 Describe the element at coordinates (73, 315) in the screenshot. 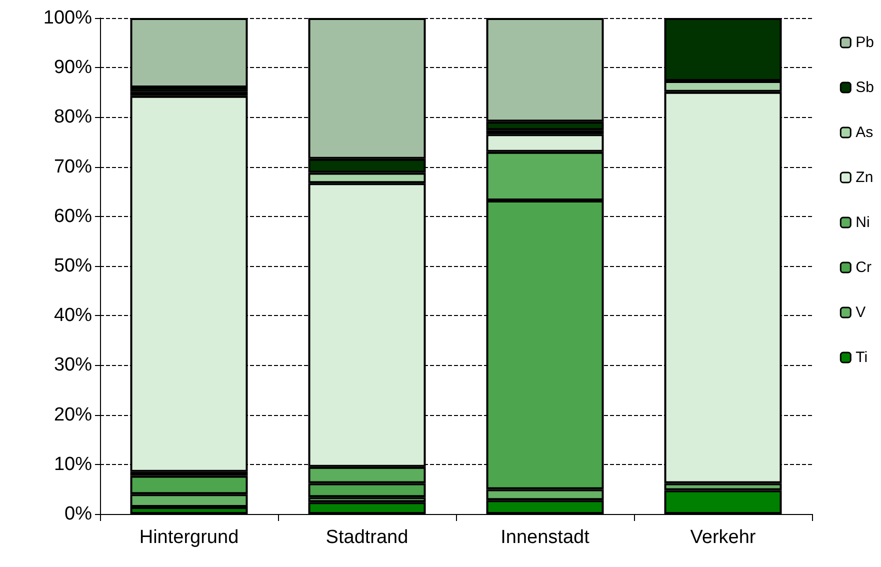

I see `y-tick-label: 40%` at that location.